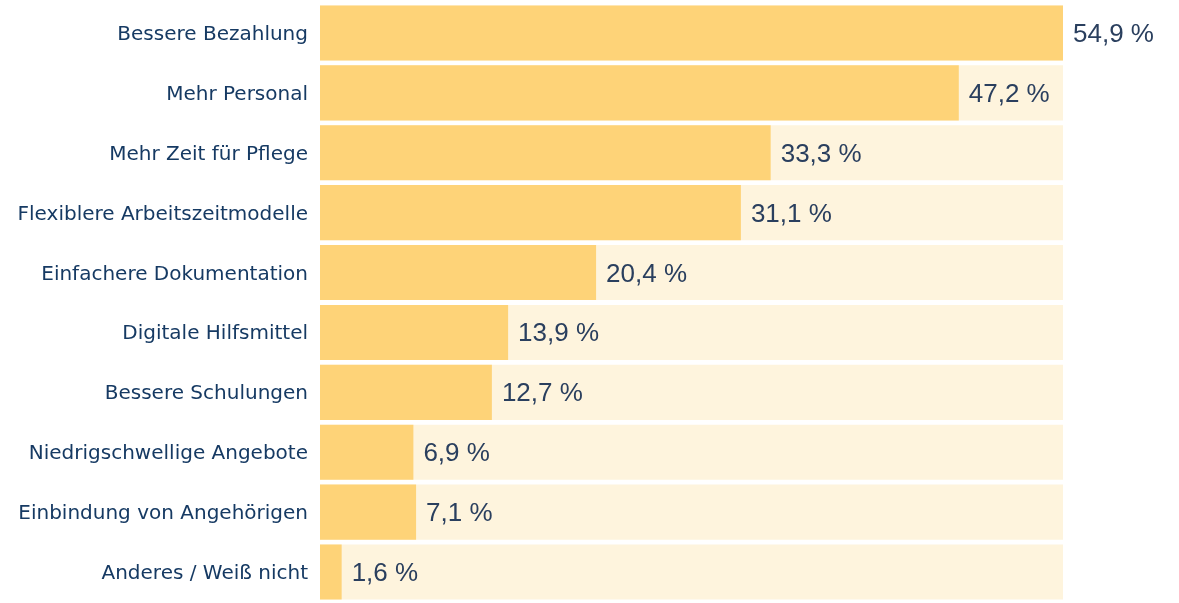 The image size is (1179, 603). What do you see at coordinates (205, 572) in the screenshot?
I see `y-tick-label: Anderes / Weiß nicht` at bounding box center [205, 572].